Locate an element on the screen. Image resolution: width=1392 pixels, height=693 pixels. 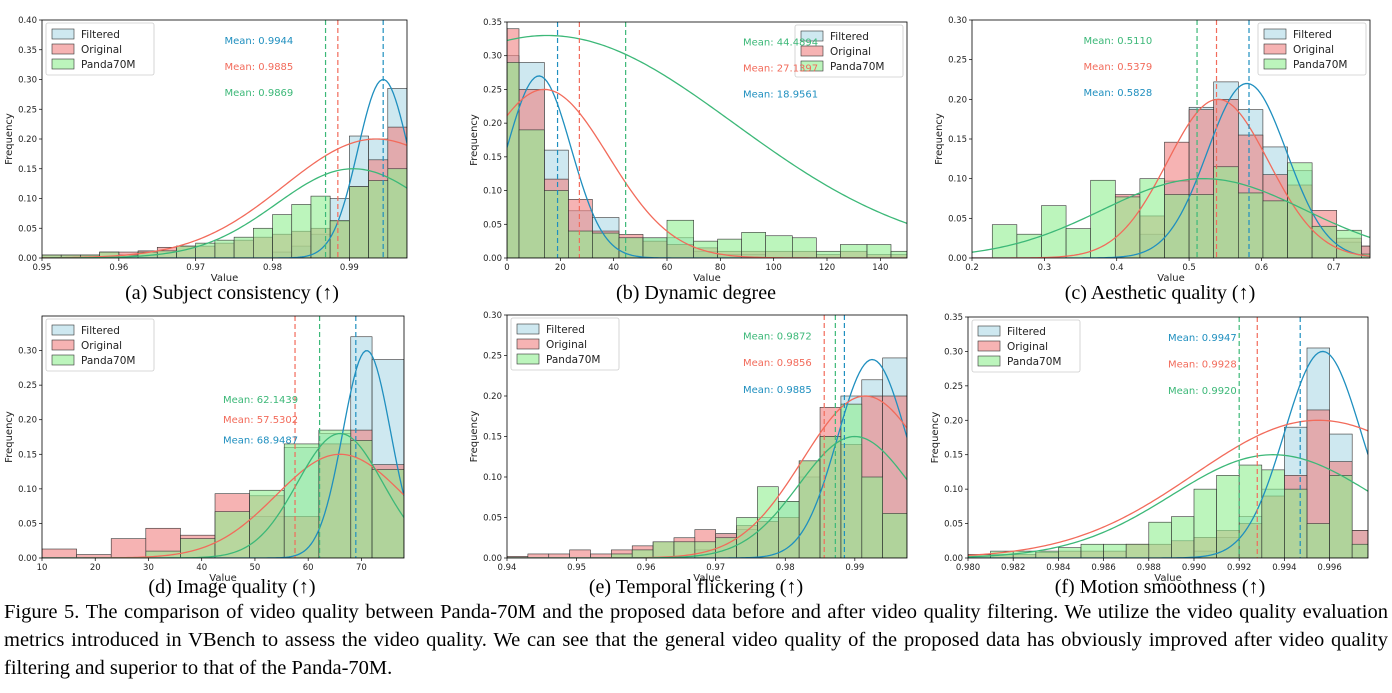
x-tick-label: 0 is located at coordinates (506, 268).